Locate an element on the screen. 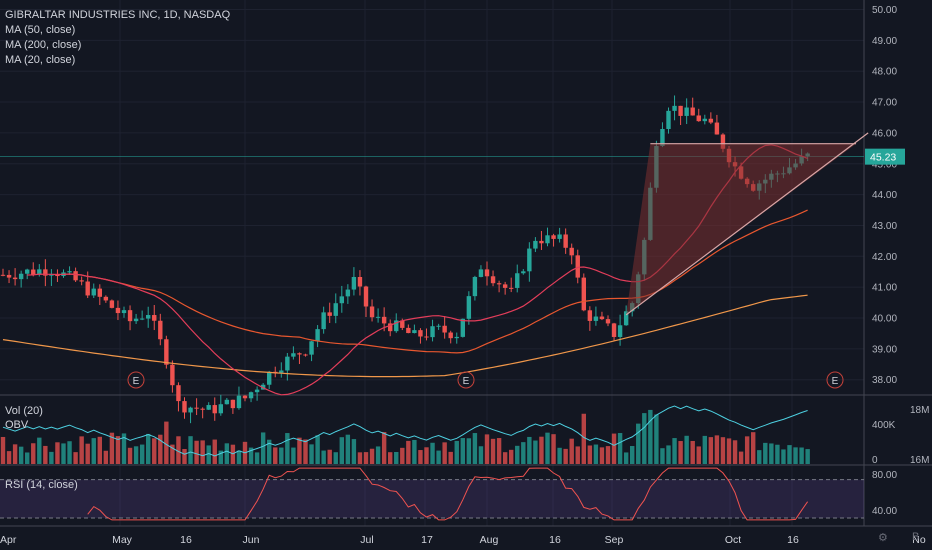 Image resolution: width=932 pixels, height=550 pixels. time-axis-tick: 16 is located at coordinates (793, 540).